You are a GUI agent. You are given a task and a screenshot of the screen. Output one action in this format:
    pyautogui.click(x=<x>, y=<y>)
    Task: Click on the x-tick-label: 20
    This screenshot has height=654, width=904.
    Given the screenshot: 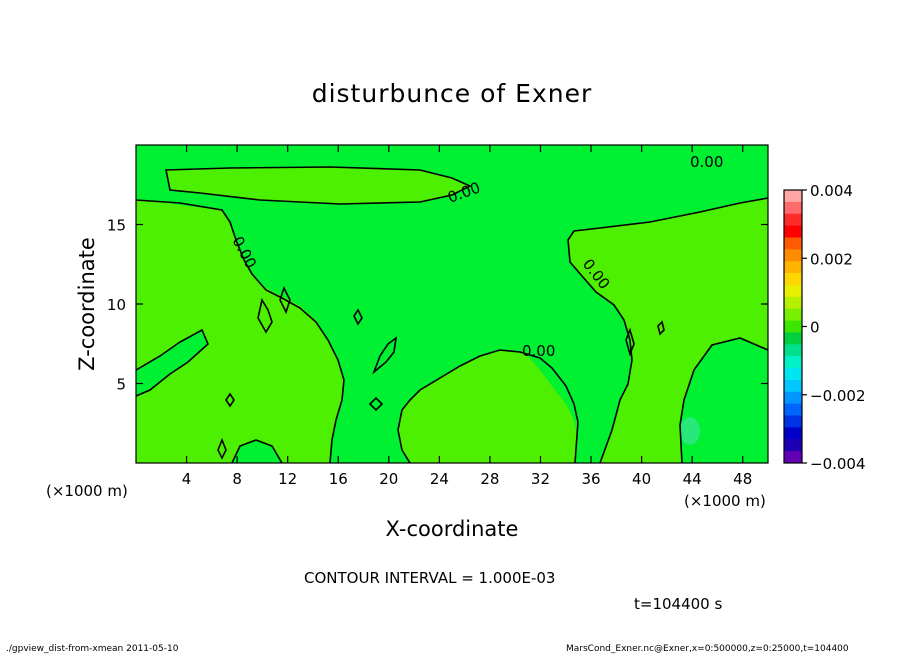 What is the action you would take?
    pyautogui.click(x=388, y=479)
    